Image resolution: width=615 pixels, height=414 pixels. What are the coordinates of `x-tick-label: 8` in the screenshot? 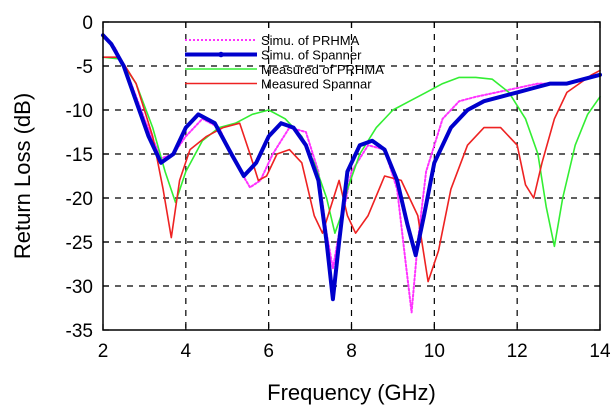 It's located at (351, 351).